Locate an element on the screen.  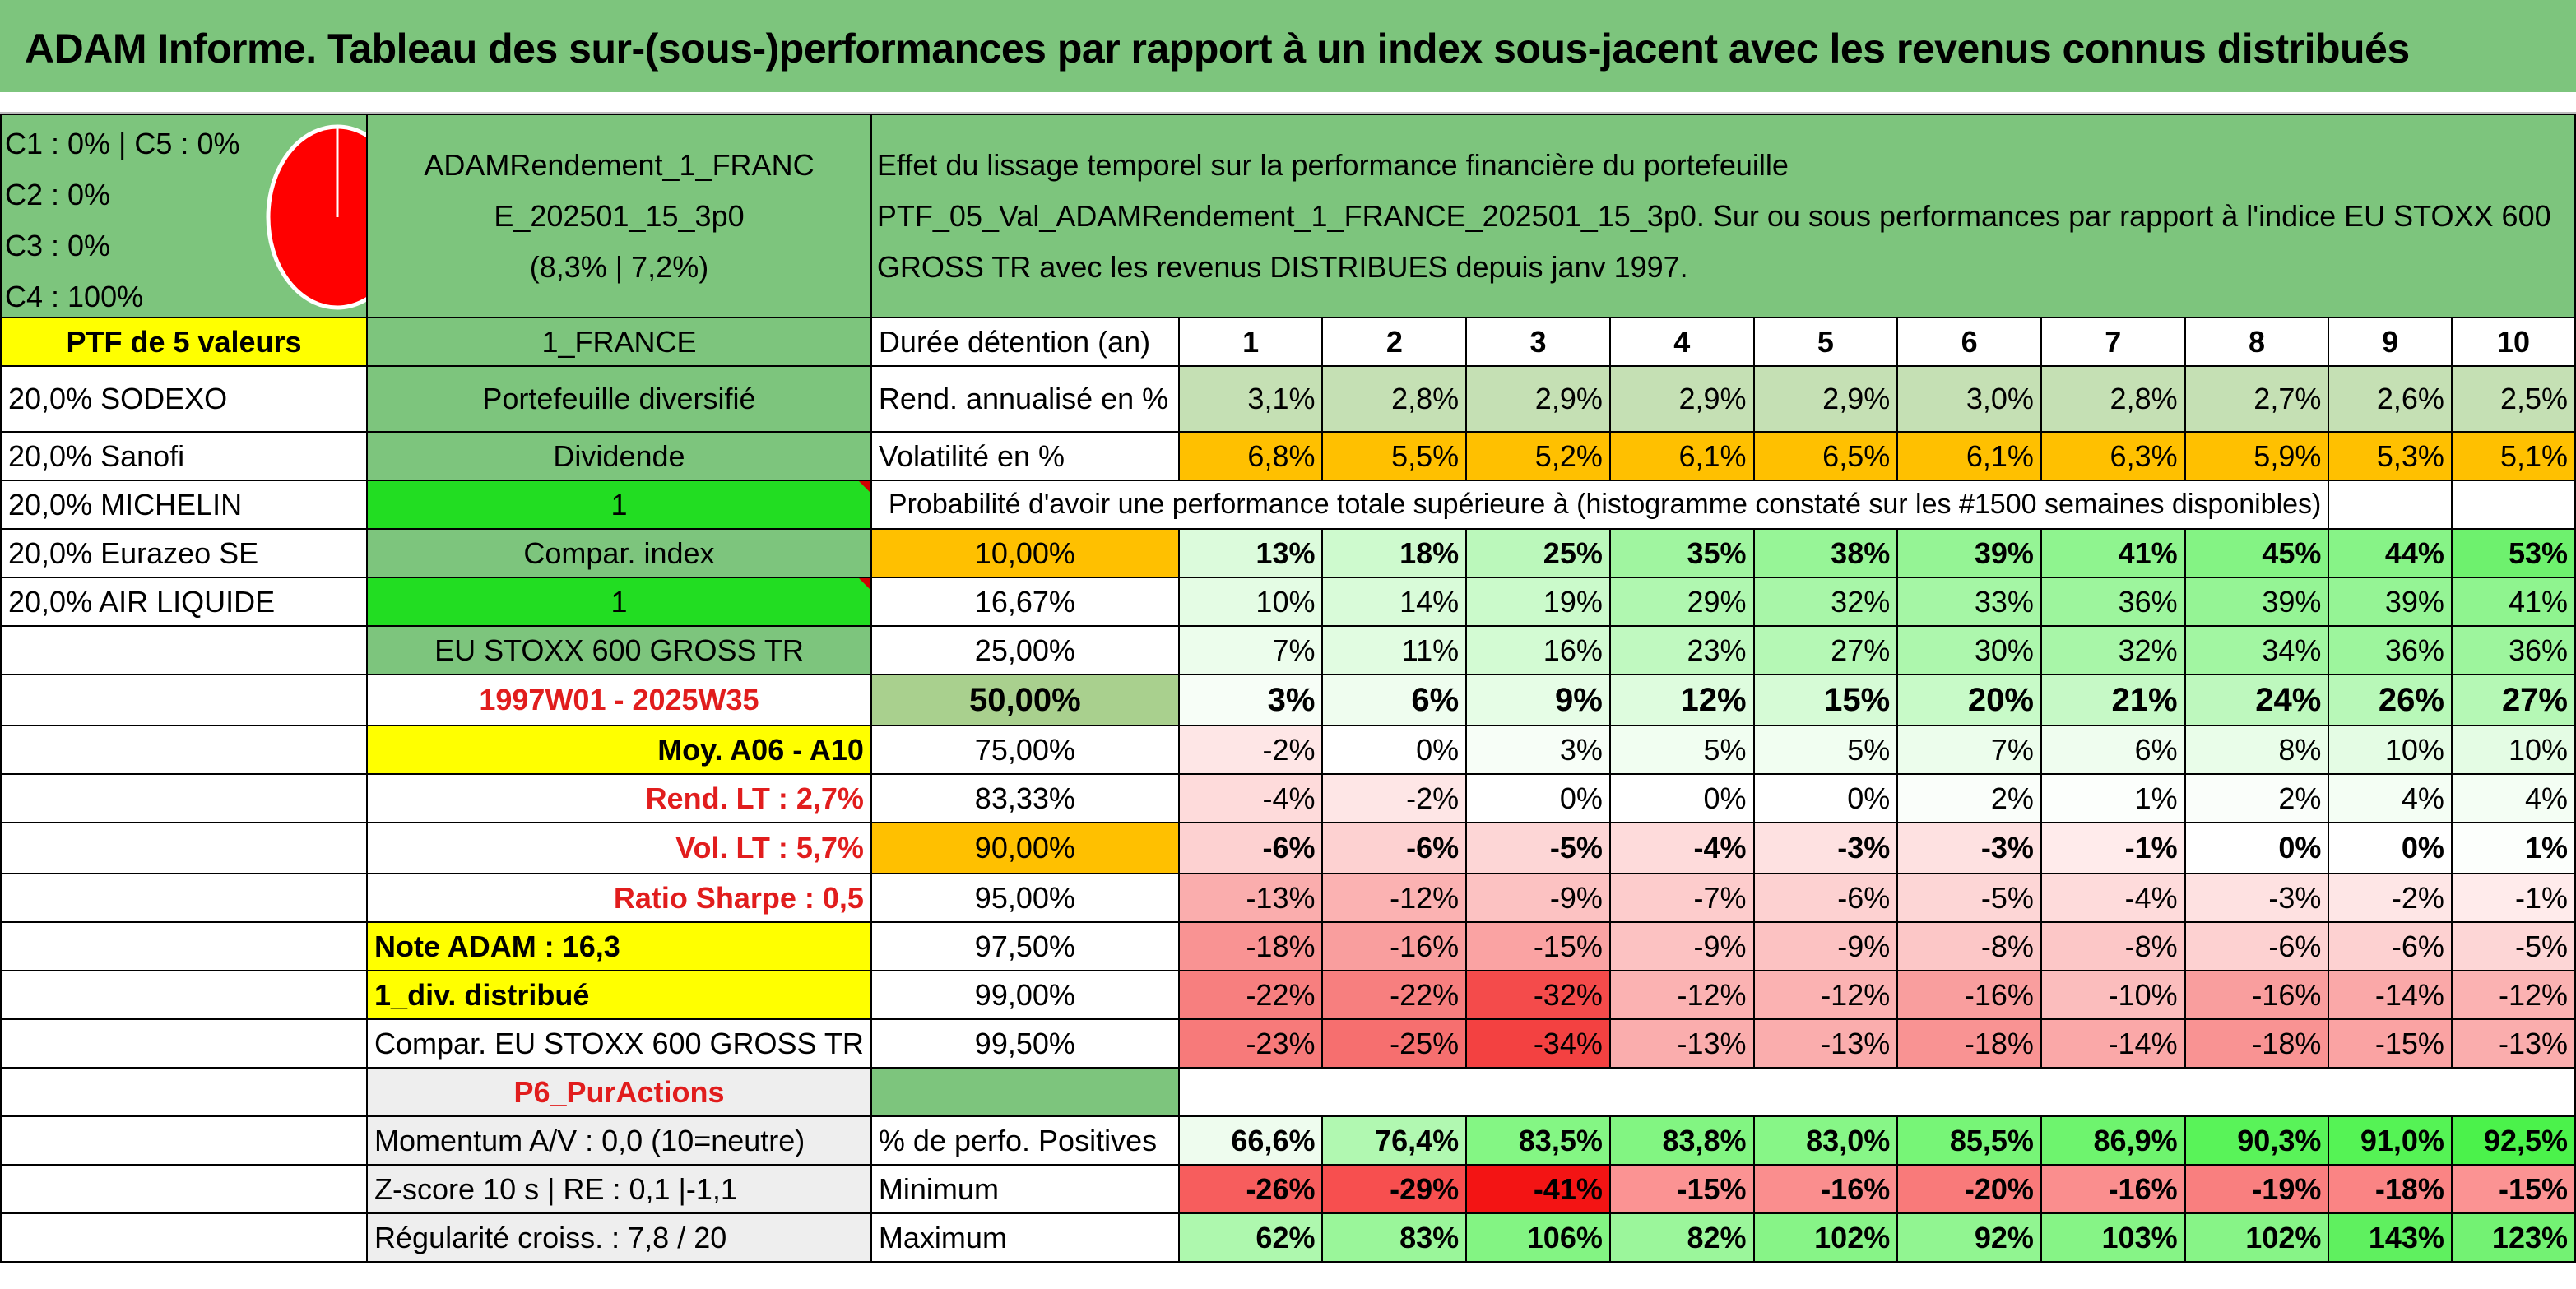
prob-value-10: -1% is located at coordinates (2513, 898).